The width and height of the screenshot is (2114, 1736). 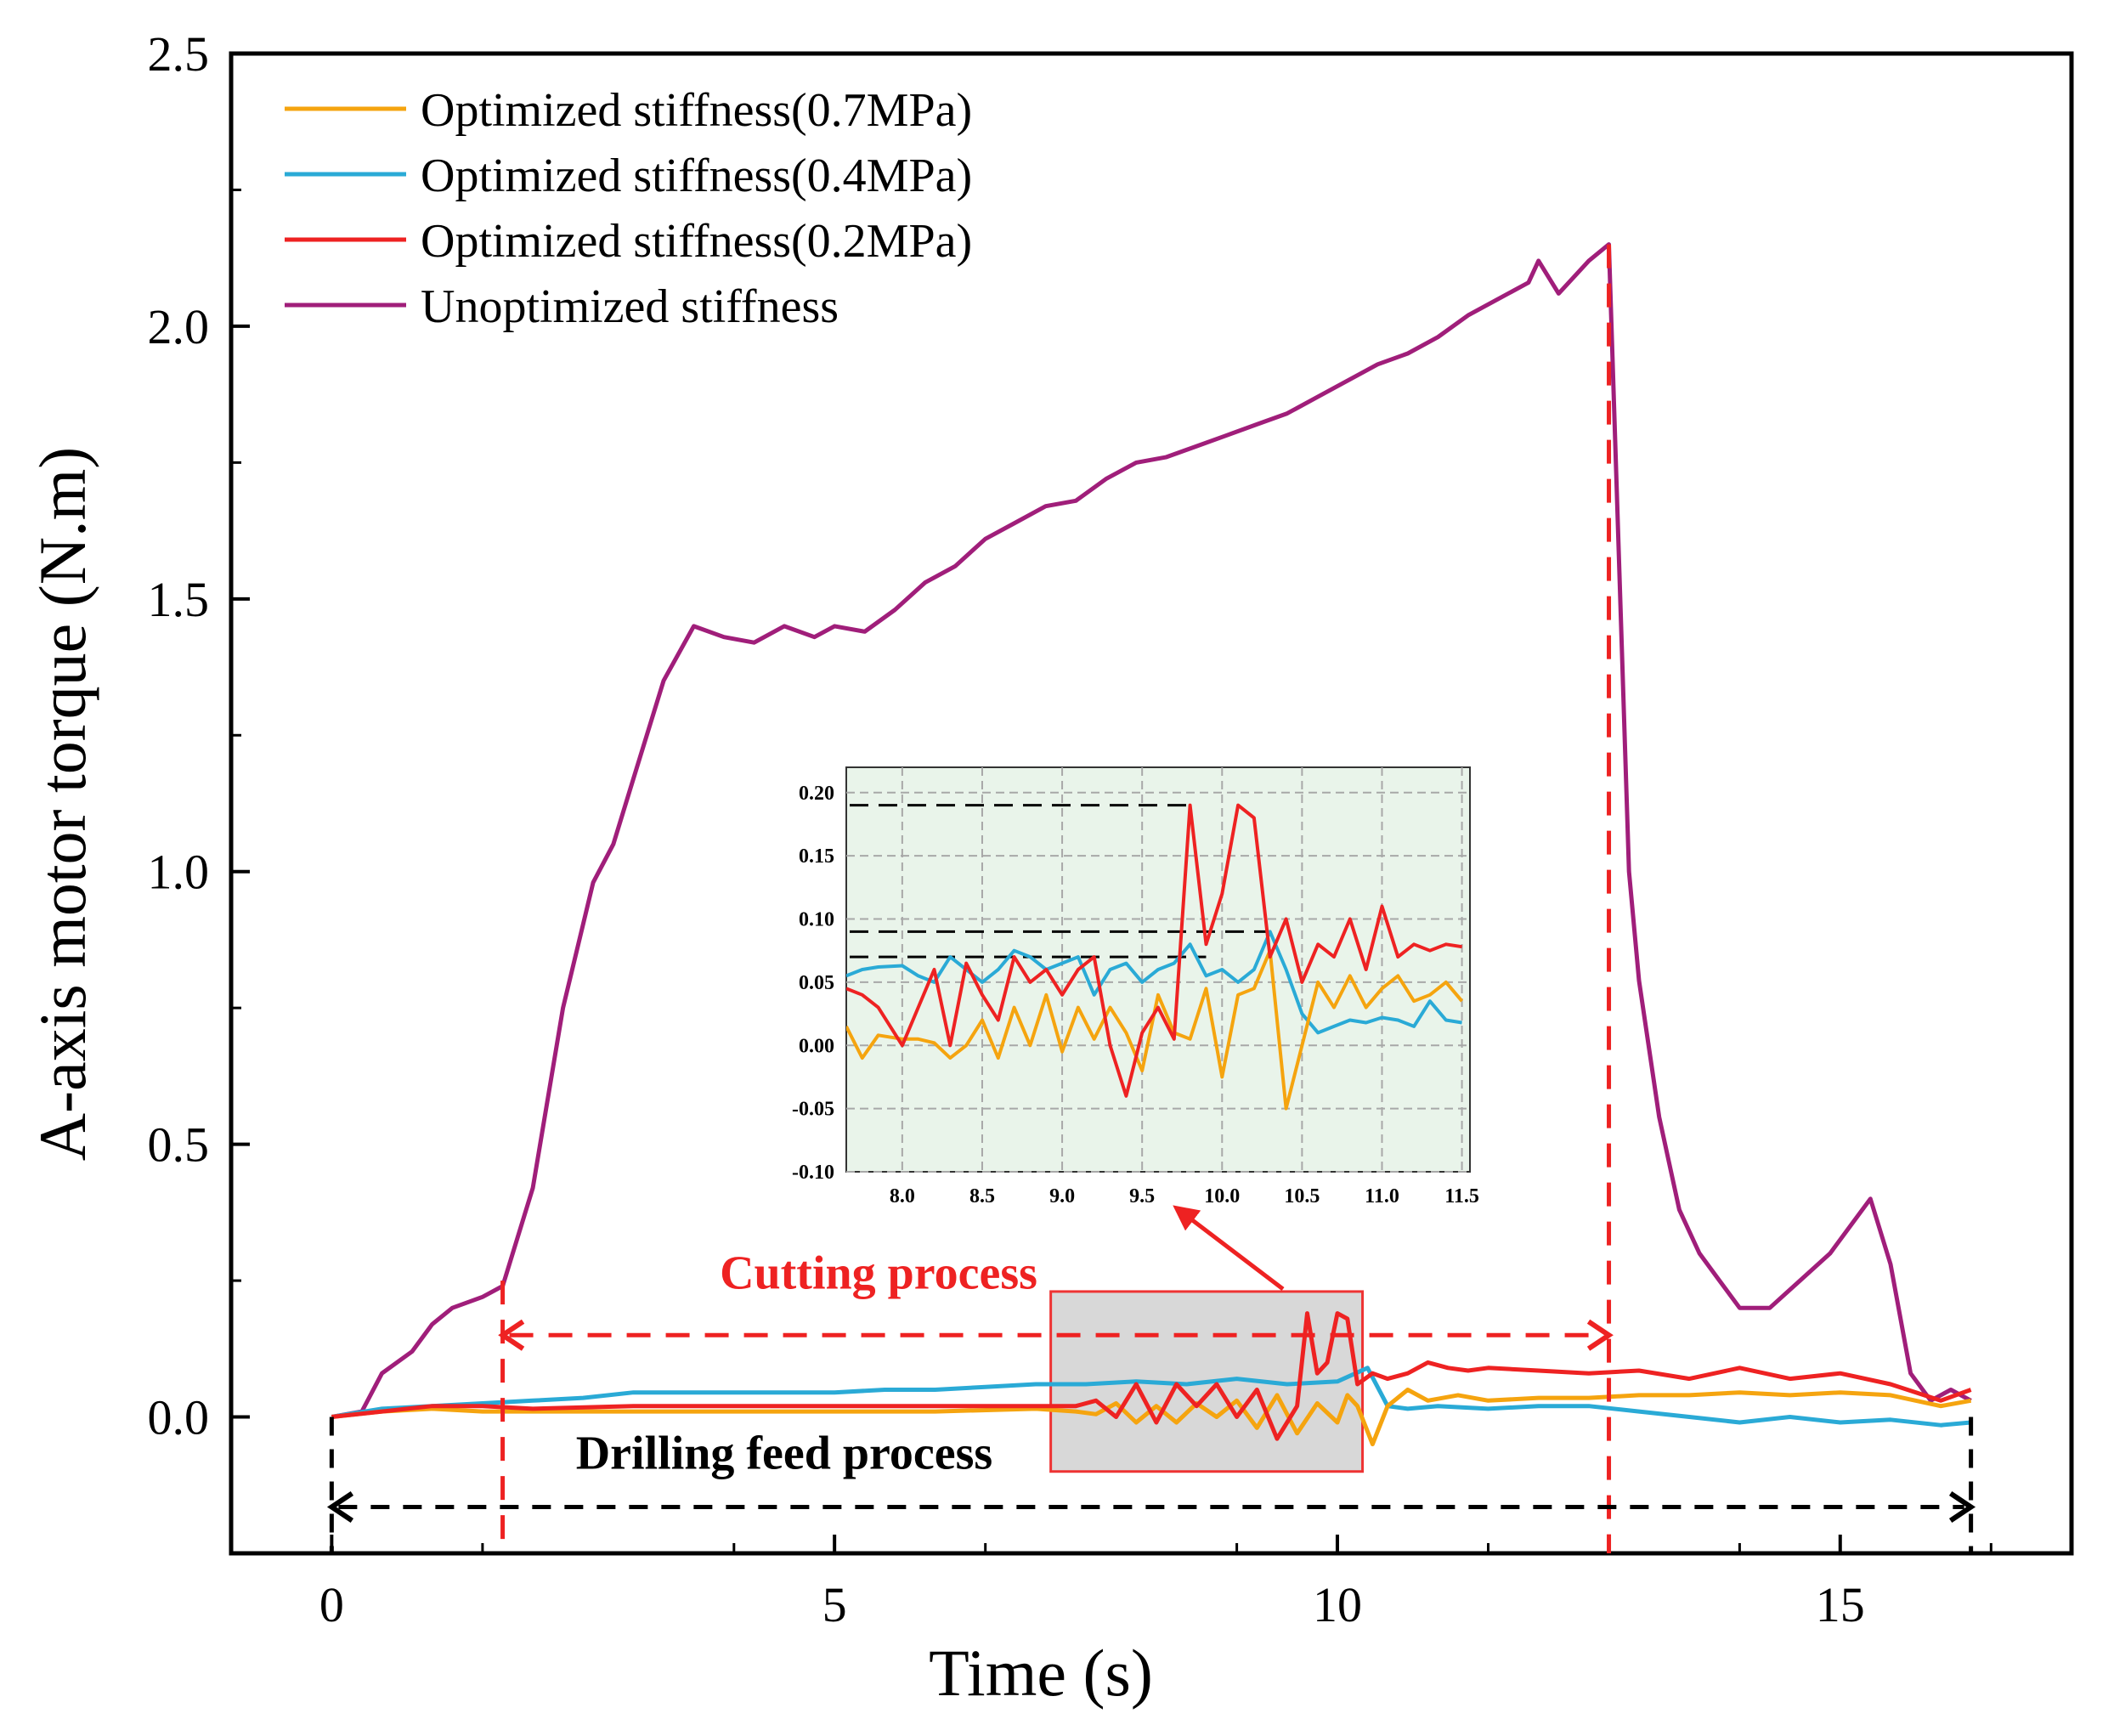 I want to click on cutting-process-label: Cutting process, so click(x=879, y=1273).